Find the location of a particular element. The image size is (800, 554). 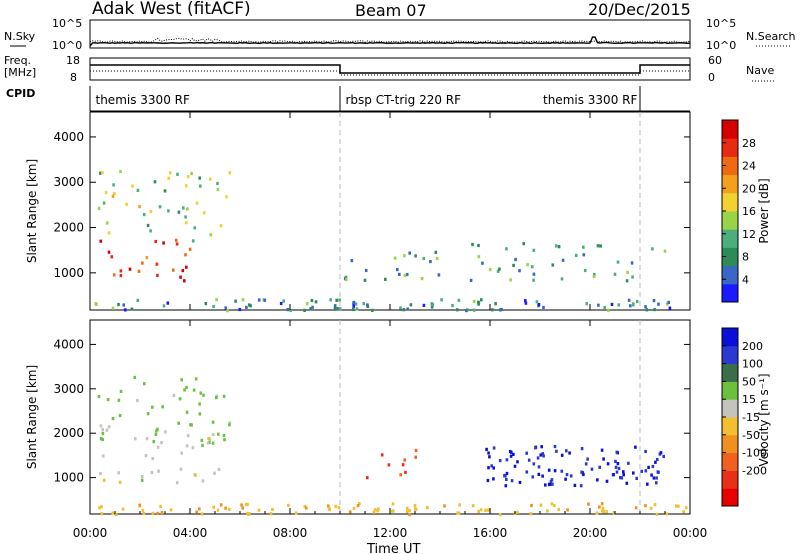

velocity-colorbar: 200 100 50 15 -15 -50 -100 -200 is located at coordinates (744, 417).